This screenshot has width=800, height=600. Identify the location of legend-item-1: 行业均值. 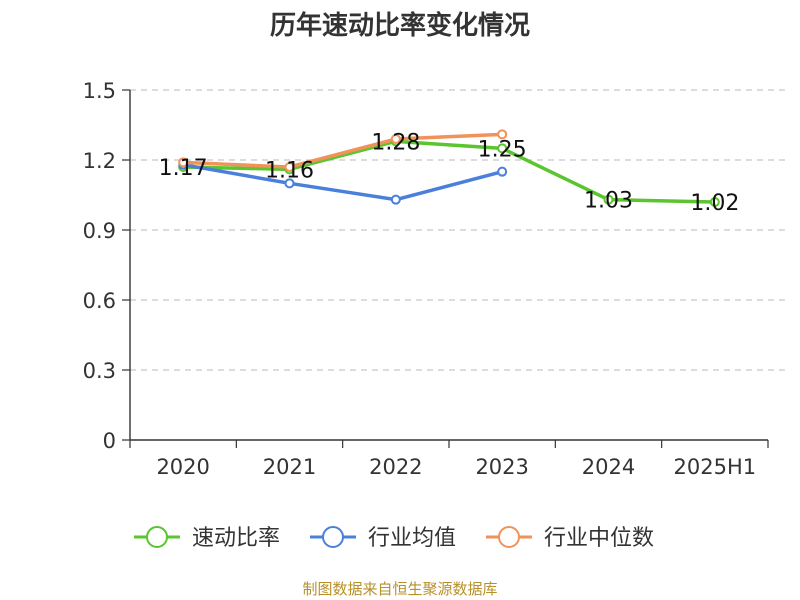
(383, 538).